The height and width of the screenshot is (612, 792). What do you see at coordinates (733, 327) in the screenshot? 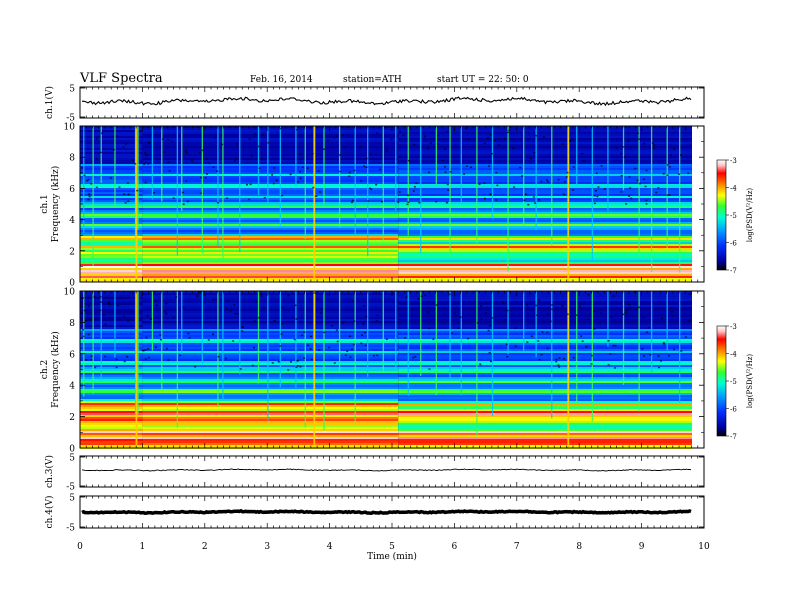
I see `colorbar-tick-label: -3` at bounding box center [733, 327].